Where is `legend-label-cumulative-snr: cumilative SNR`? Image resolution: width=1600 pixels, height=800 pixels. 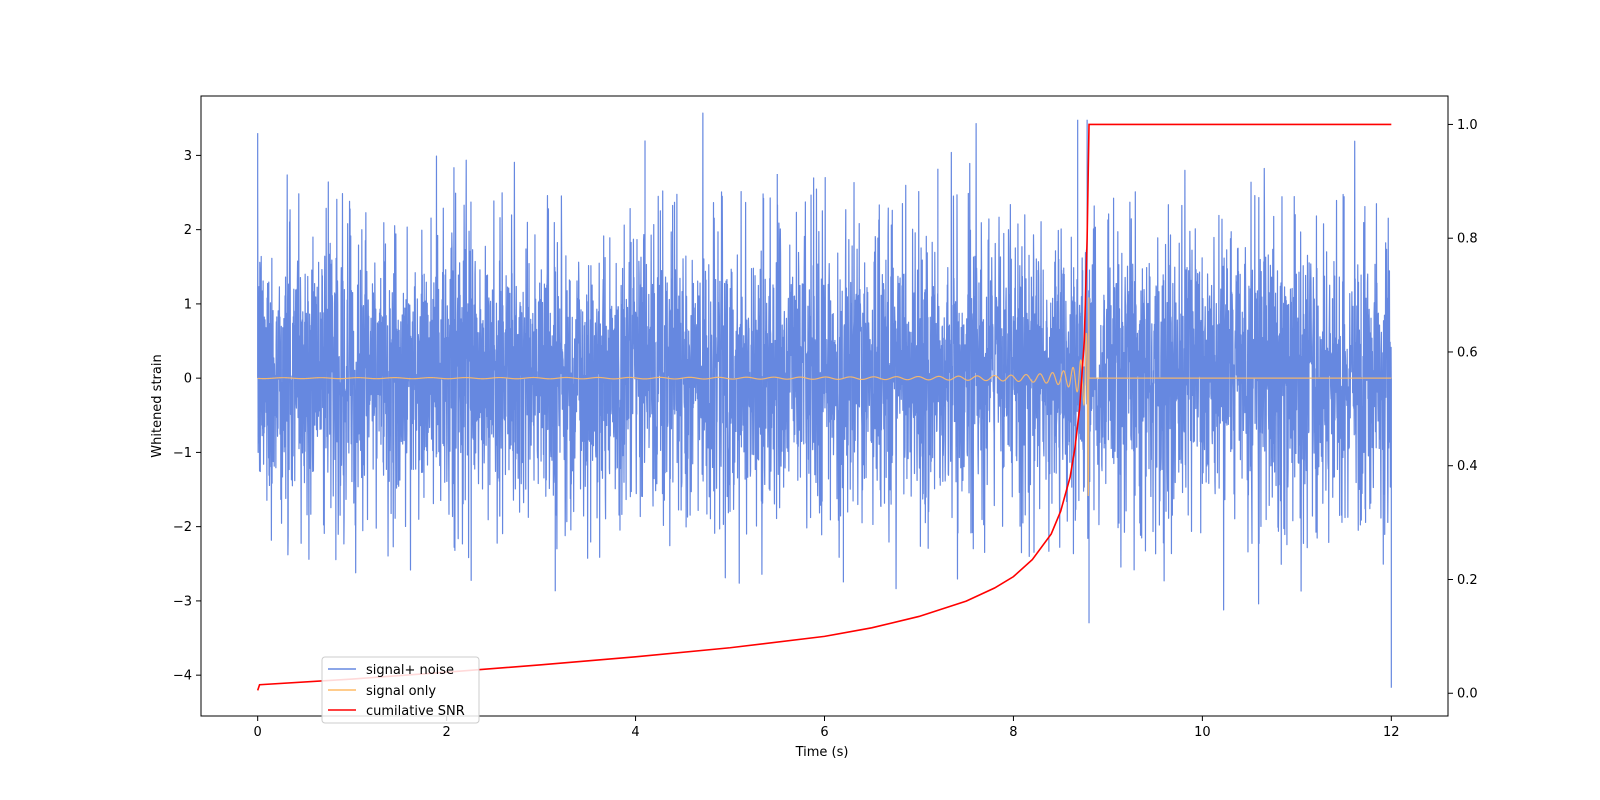
legend-label-cumulative-snr: cumilative SNR is located at coordinates (415, 711).